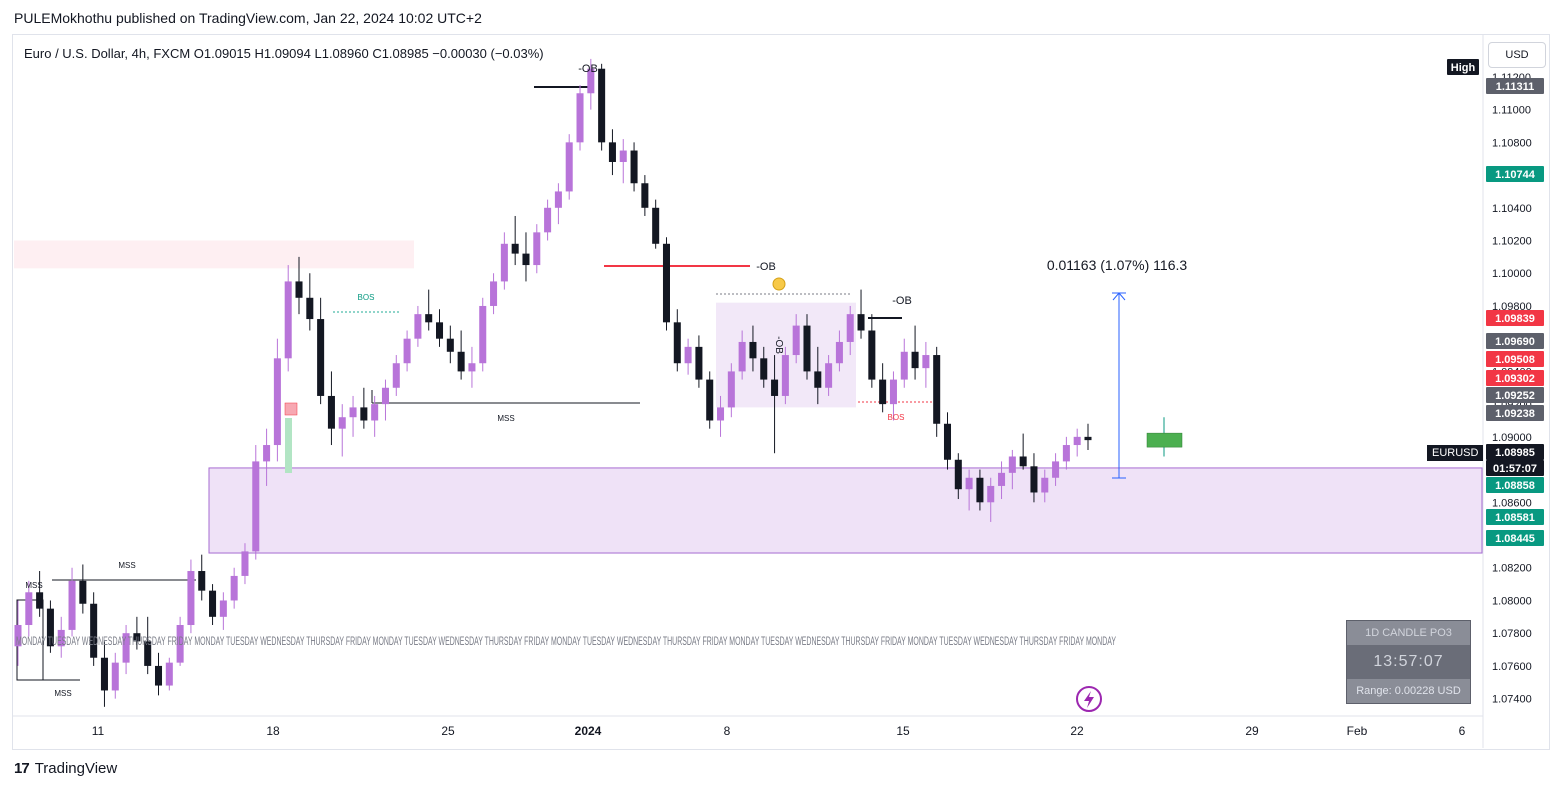  Describe the element at coordinates (1515, 379) in the screenshot. I see `price-tag-label: 1.09302` at that location.